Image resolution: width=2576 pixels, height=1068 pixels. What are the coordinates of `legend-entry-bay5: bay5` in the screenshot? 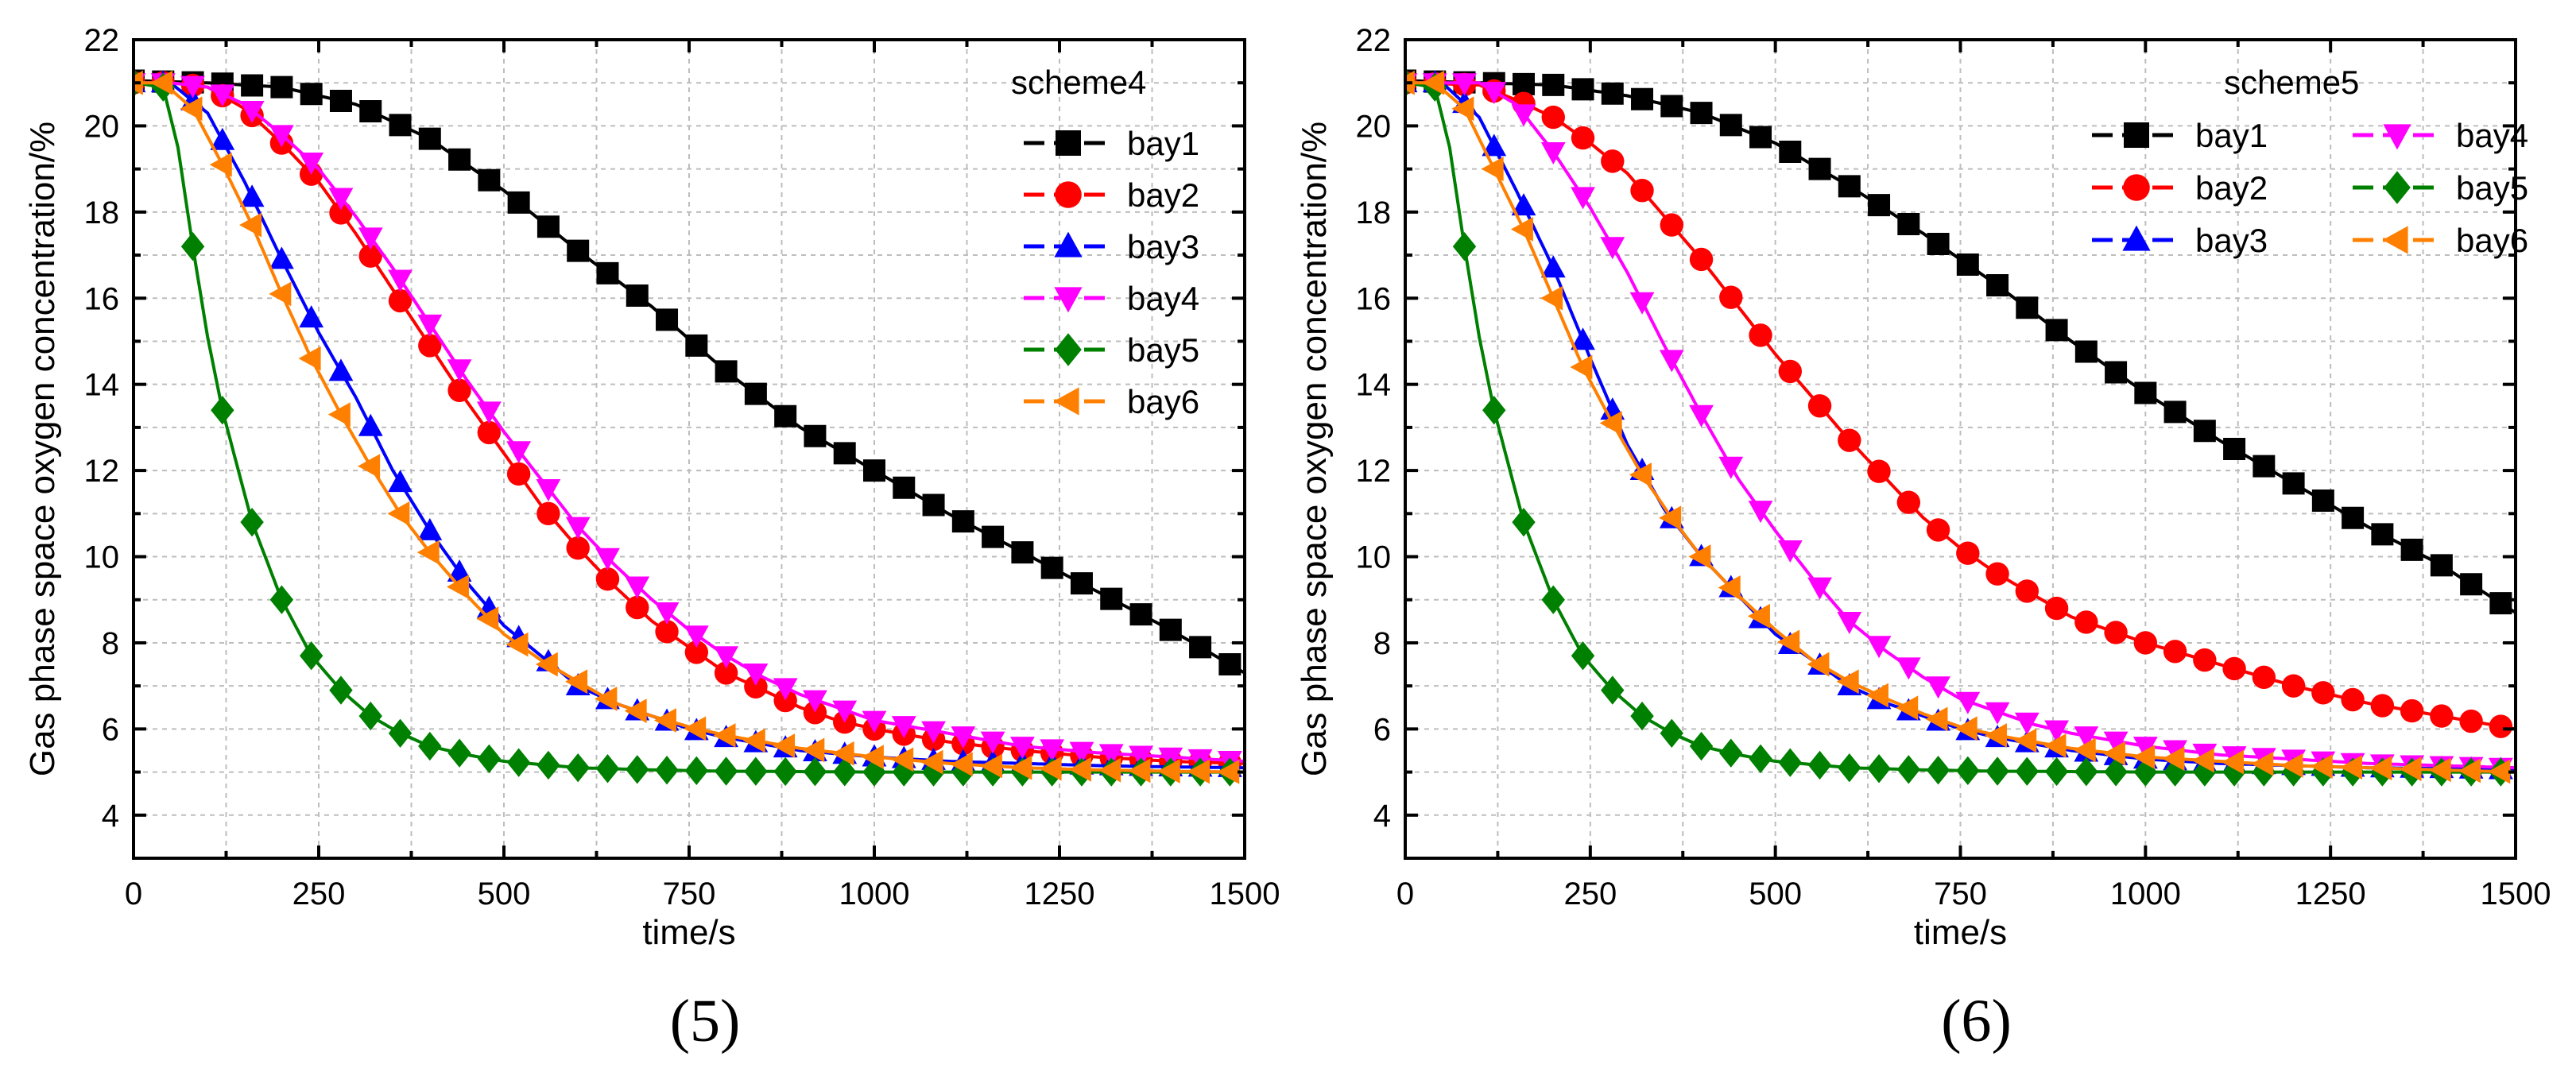 It's located at (1111, 350).